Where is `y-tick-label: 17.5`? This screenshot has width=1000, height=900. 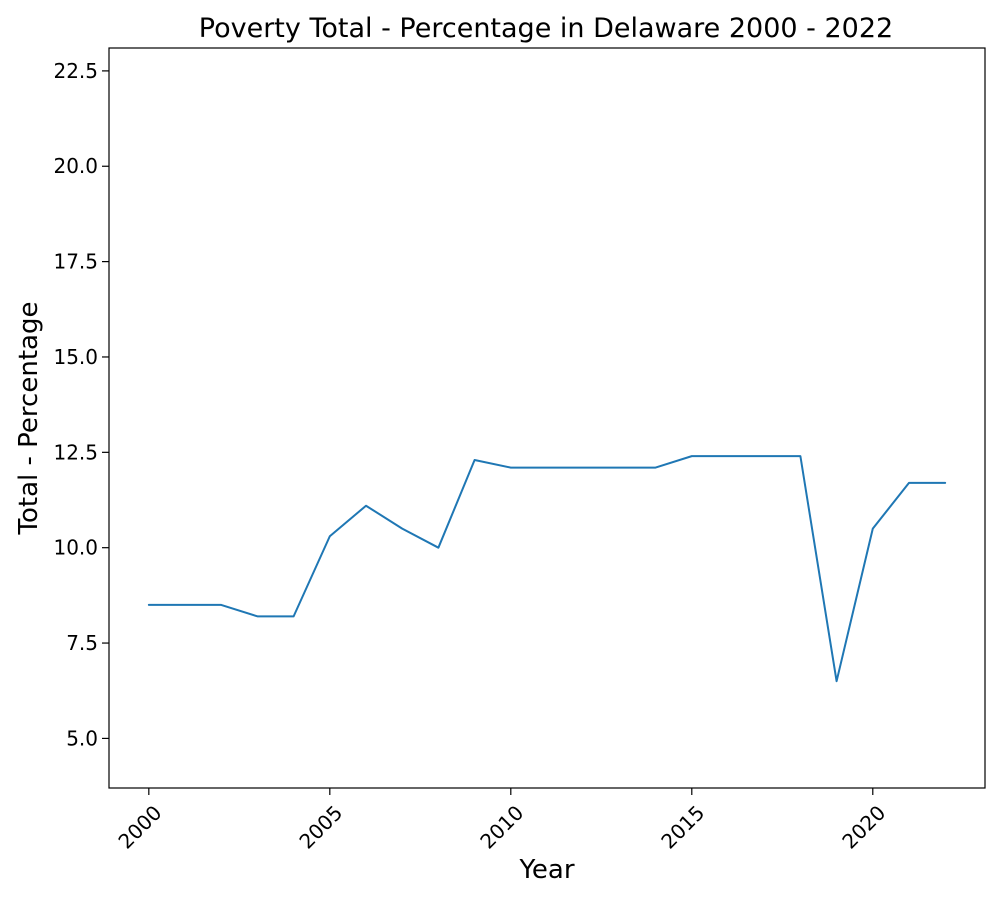
y-tick-label: 17.5 is located at coordinates (75, 262).